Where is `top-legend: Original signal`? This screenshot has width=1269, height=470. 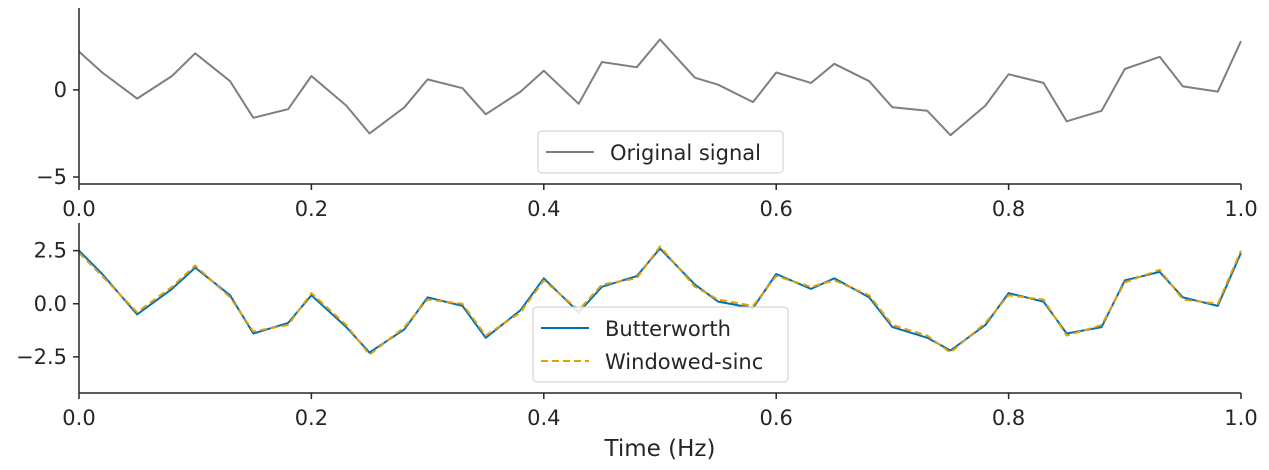 top-legend: Original signal is located at coordinates (660, 152).